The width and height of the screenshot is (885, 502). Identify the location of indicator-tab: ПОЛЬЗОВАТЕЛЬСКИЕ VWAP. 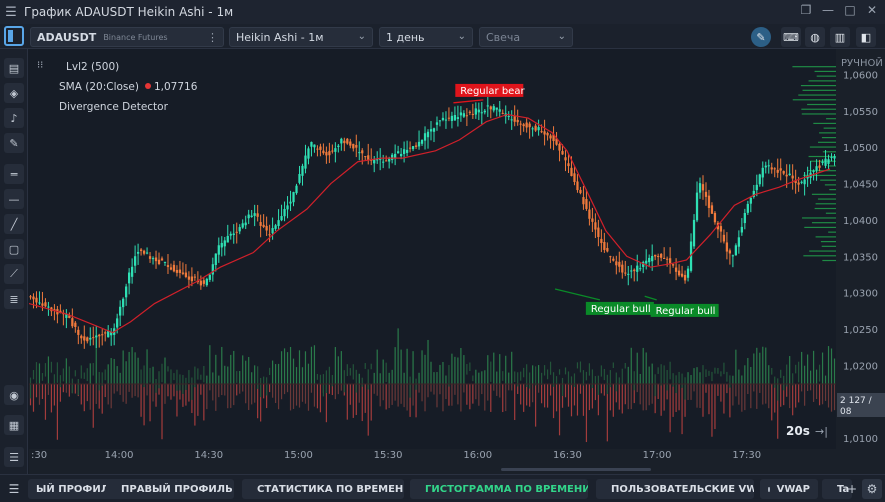
(675, 489).